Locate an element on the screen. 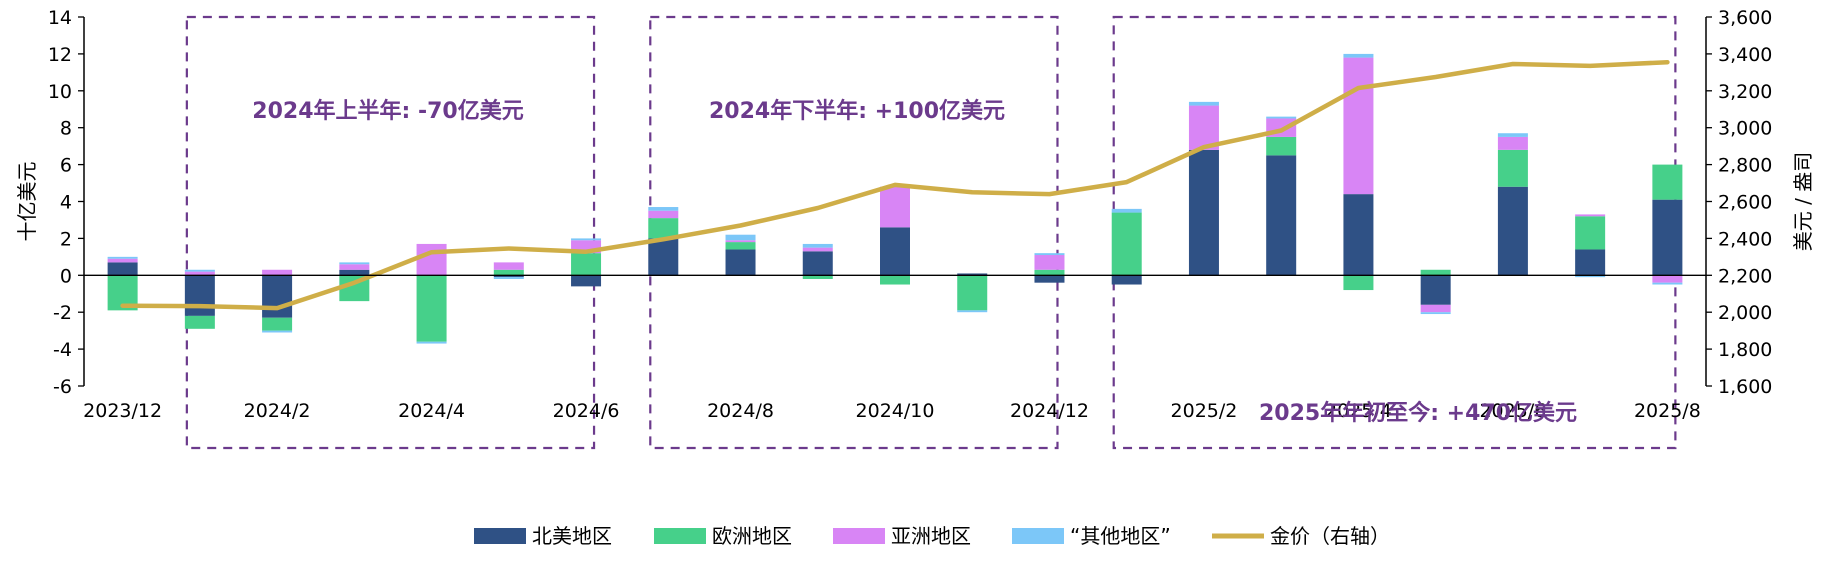 This screenshot has width=1832, height=561. y2-axis-title: 美元 / 盎司 is located at coordinates (1803, 201).